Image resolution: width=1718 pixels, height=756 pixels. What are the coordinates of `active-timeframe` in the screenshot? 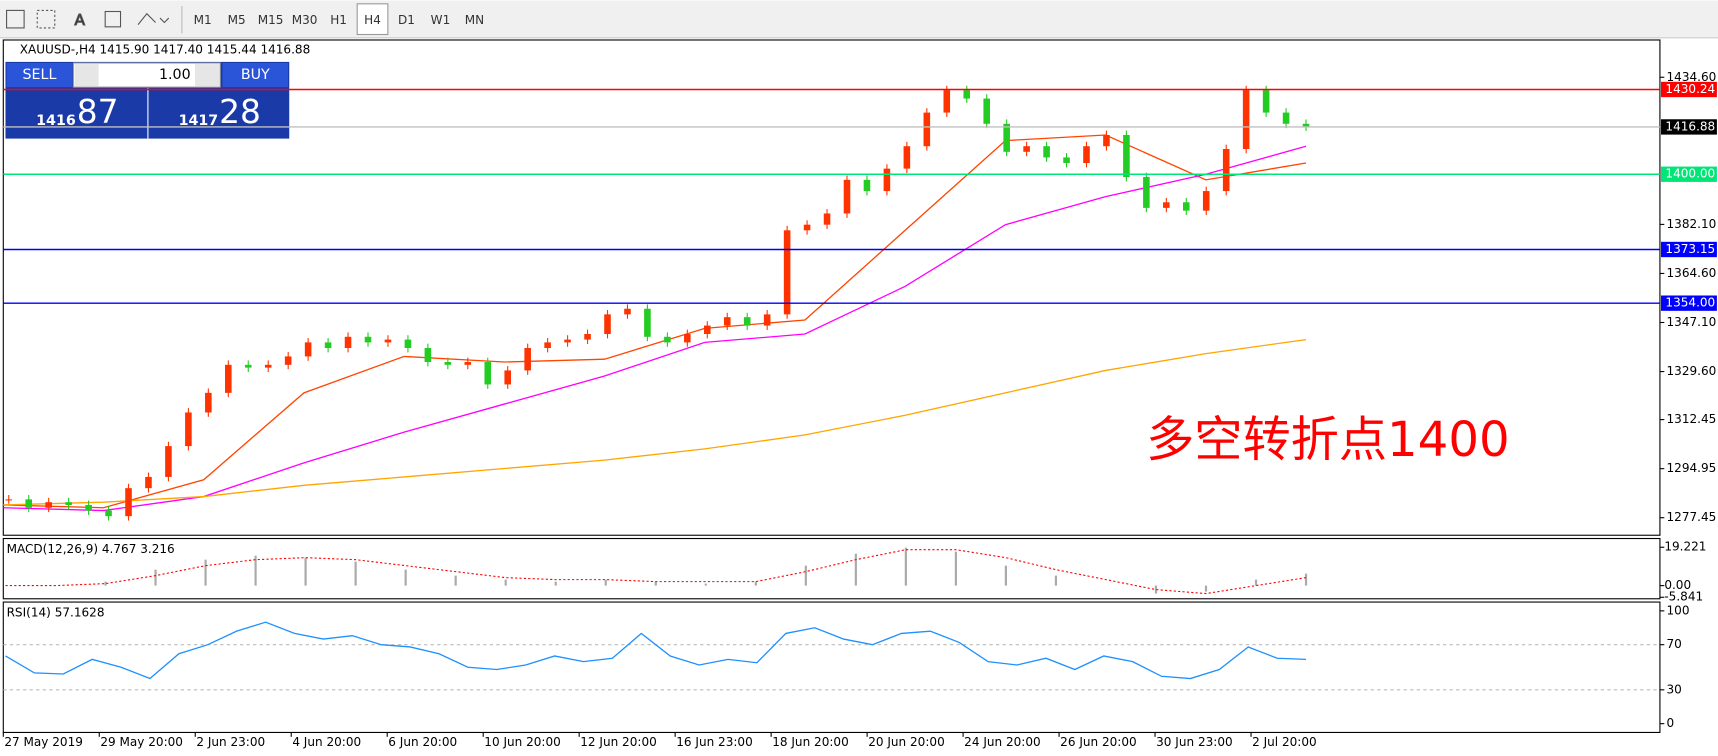 It's located at (372, 19).